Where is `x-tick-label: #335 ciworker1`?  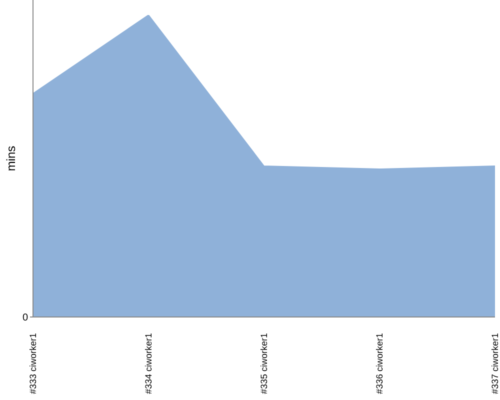
x-tick-label: #335 ciworker1 is located at coordinates (264, 363).